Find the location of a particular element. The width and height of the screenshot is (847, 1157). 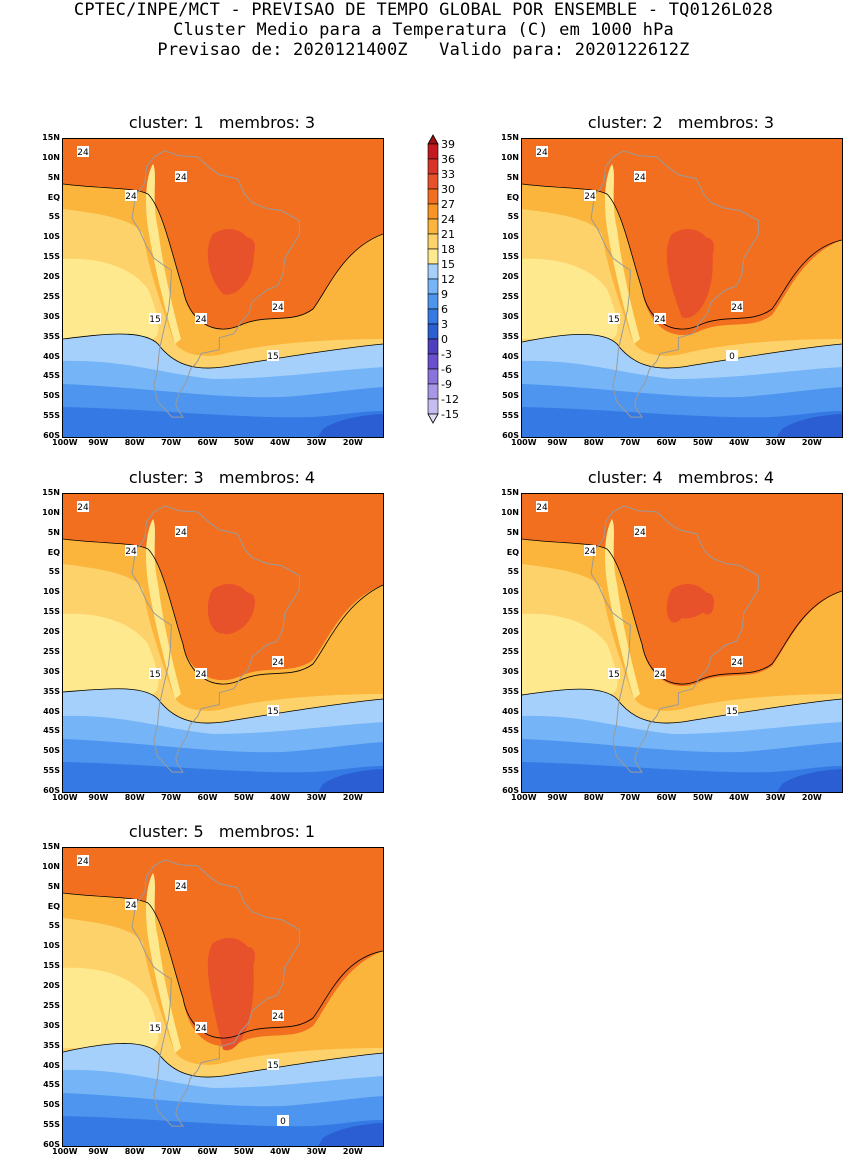

lat-tick-label: 20S is located at coordinates (51, 632).